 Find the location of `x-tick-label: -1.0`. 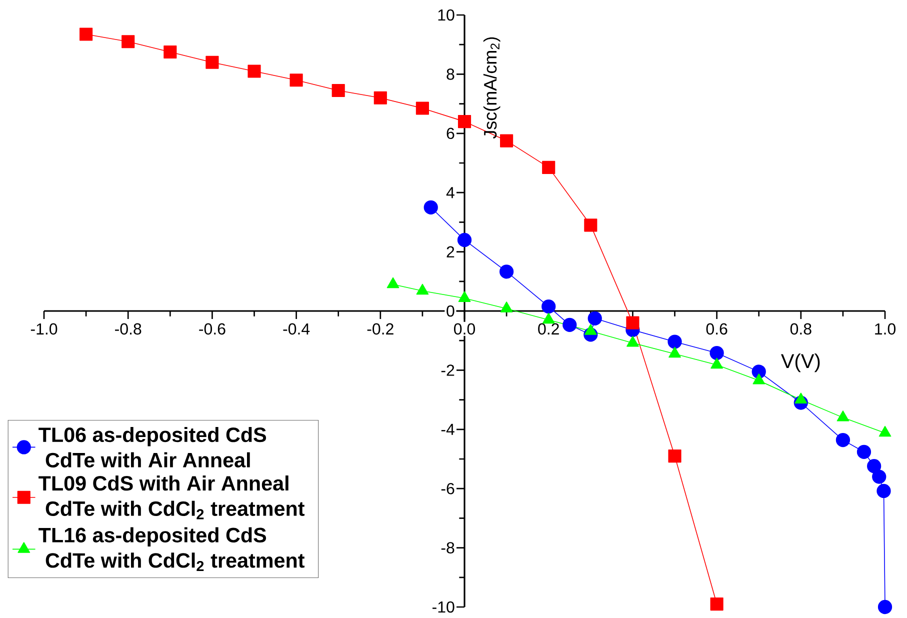

x-tick-label: -1.0 is located at coordinates (44, 329).